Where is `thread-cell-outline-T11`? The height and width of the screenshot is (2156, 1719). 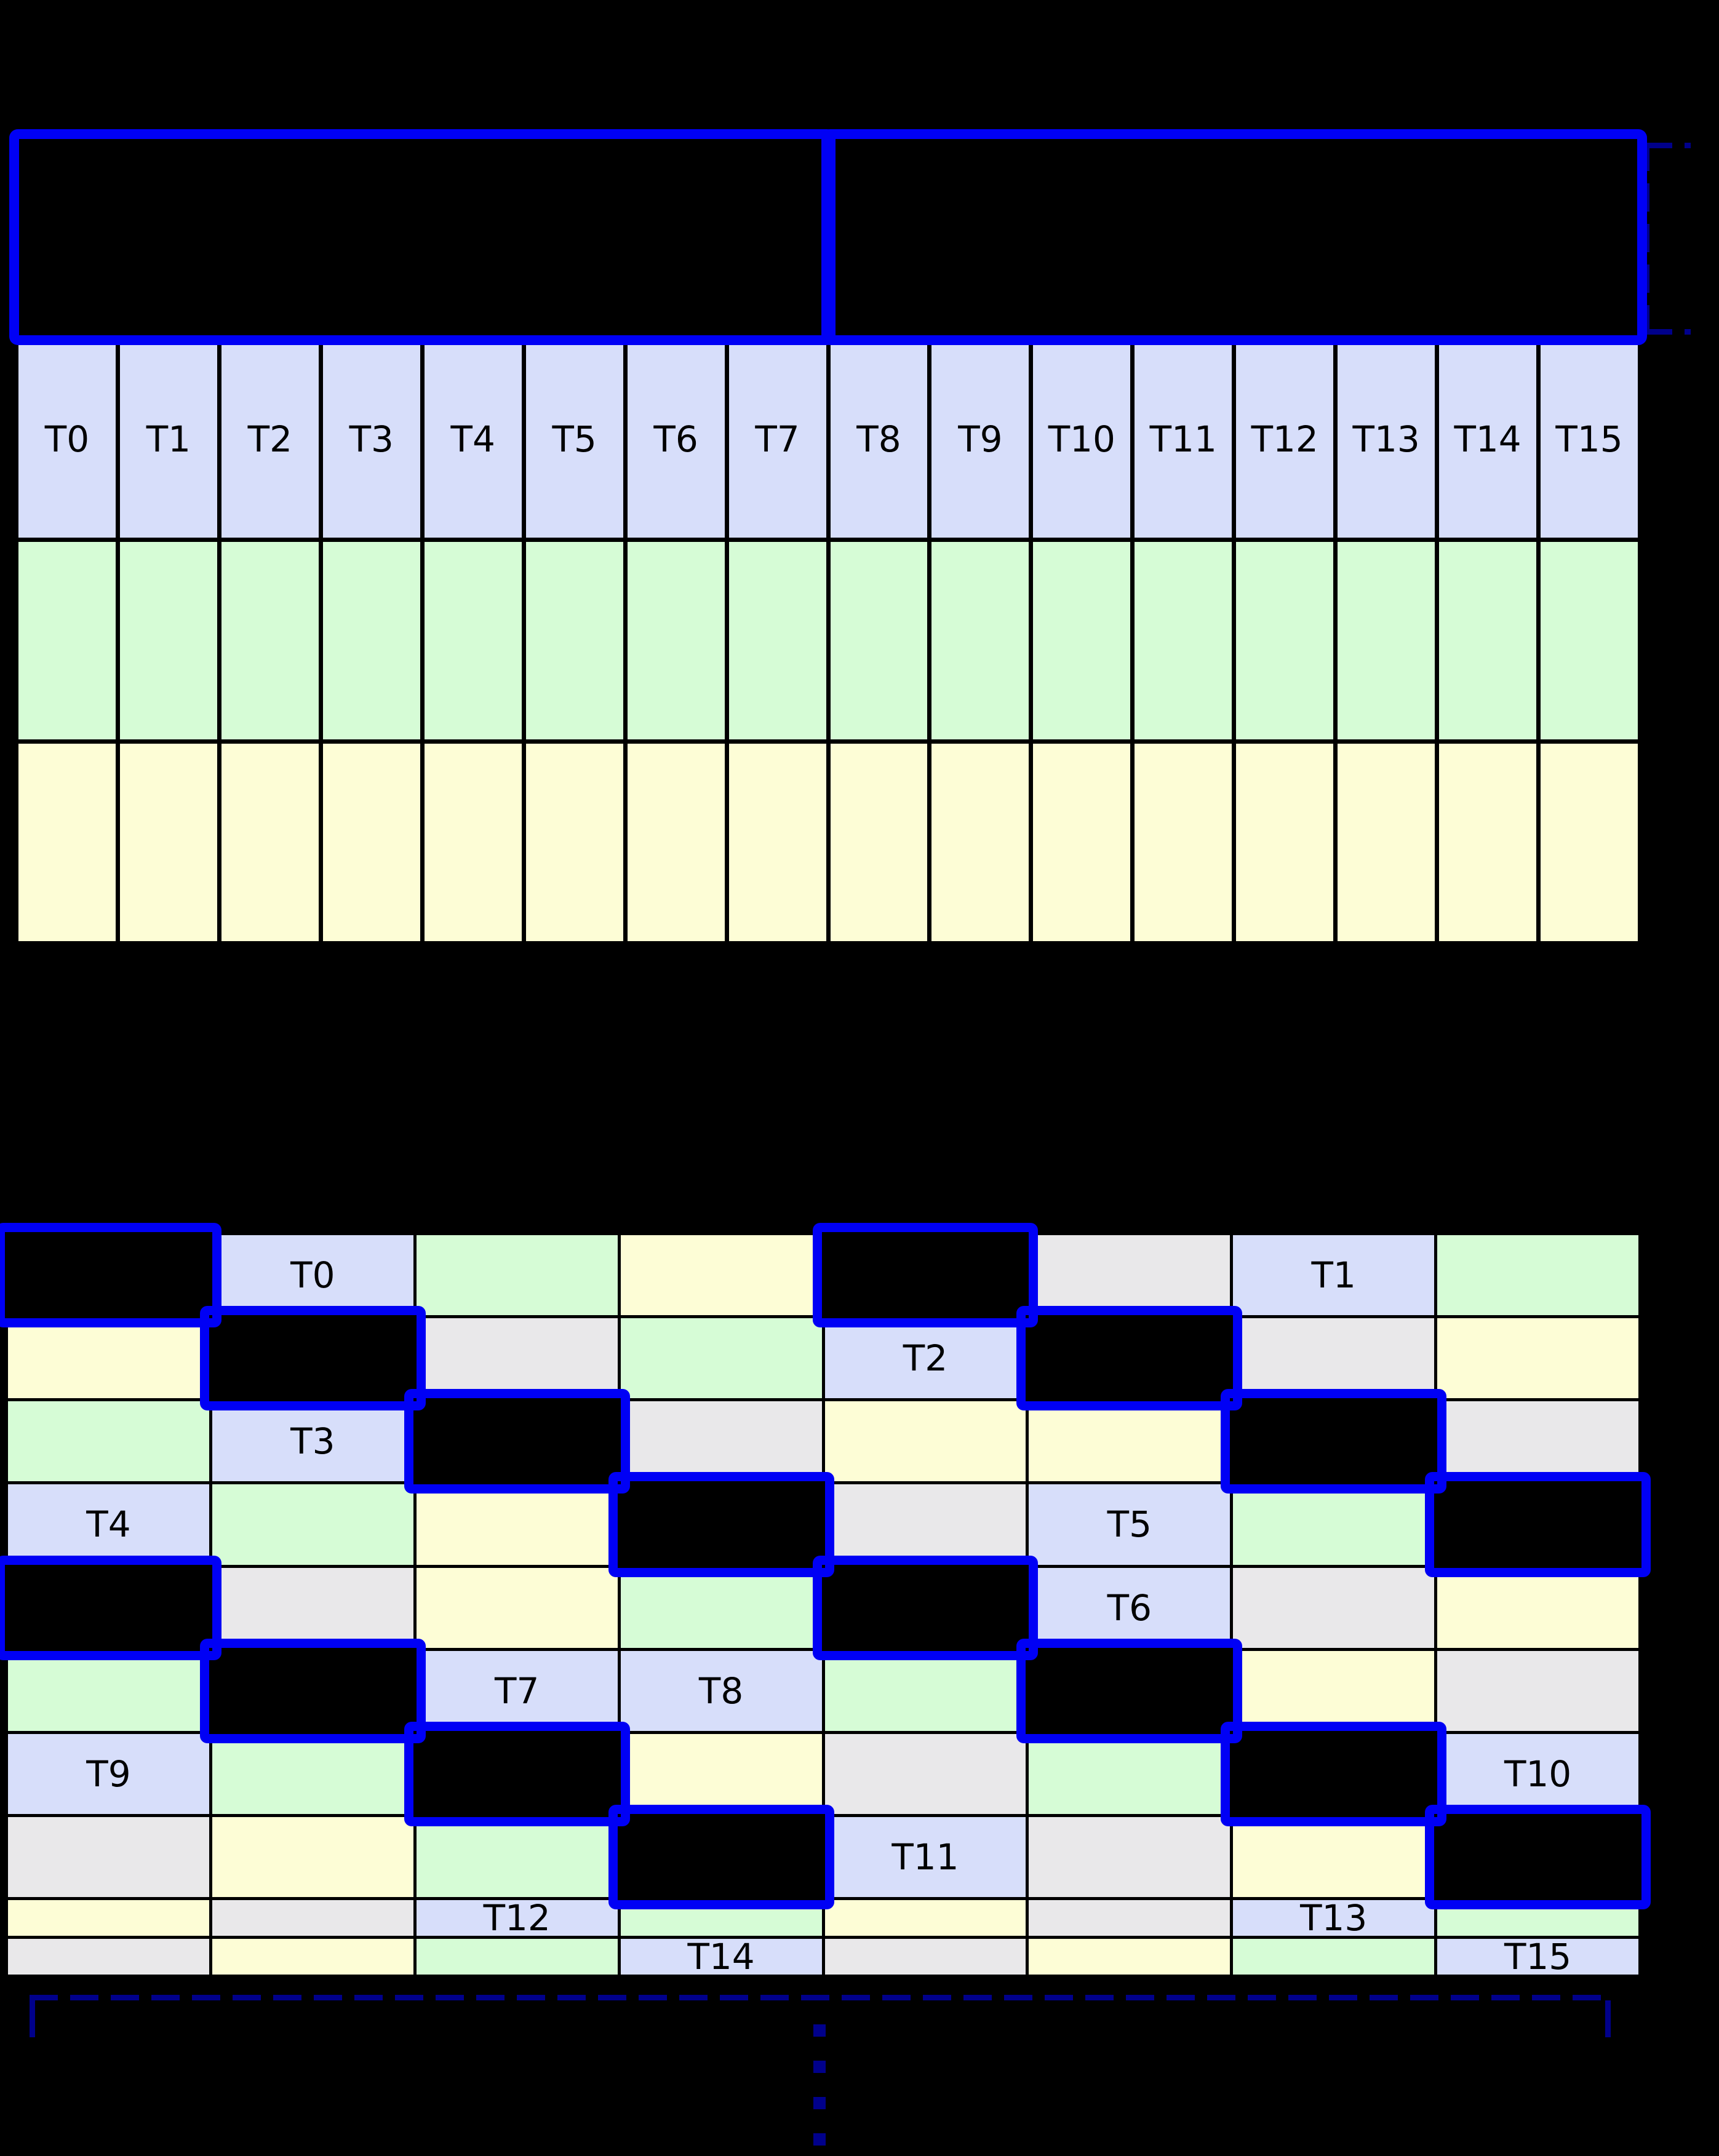
thread-cell-outline-T11 is located at coordinates (1129, 1690).